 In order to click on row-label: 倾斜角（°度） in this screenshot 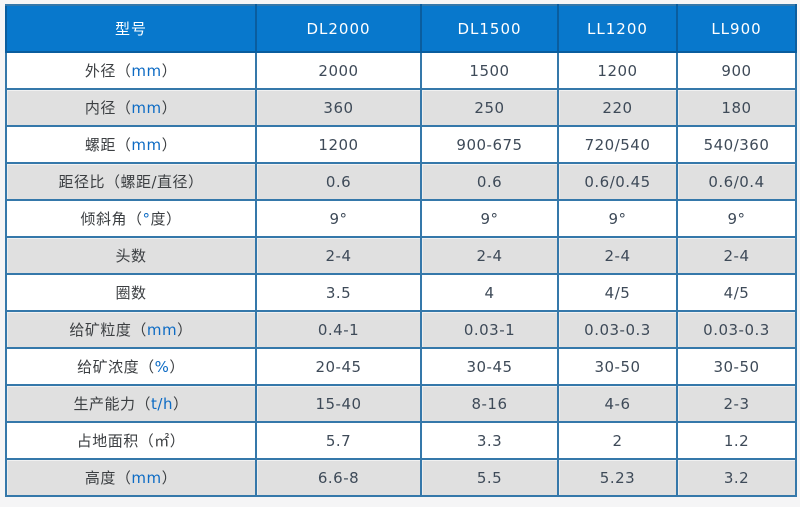, I will do `click(131, 218)`.